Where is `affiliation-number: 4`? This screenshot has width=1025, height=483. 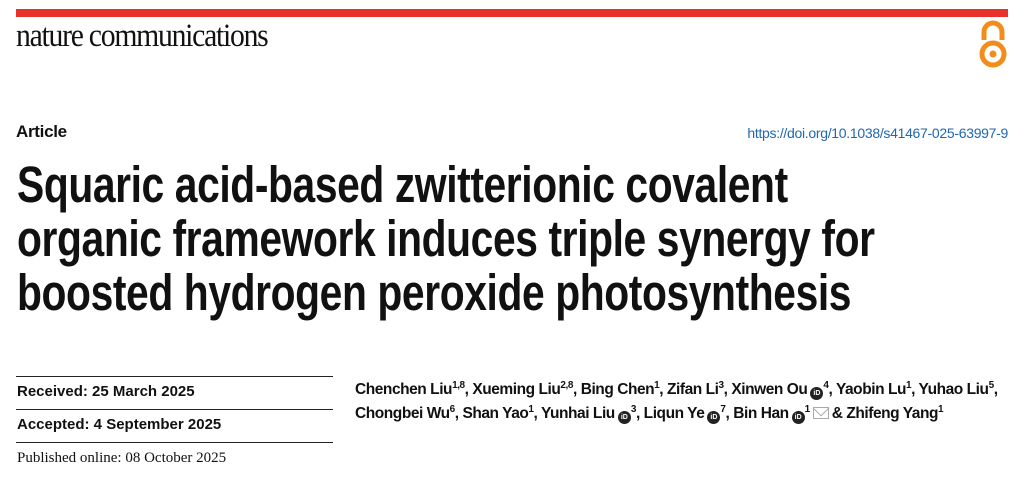
affiliation-number: 4 is located at coordinates (826, 385).